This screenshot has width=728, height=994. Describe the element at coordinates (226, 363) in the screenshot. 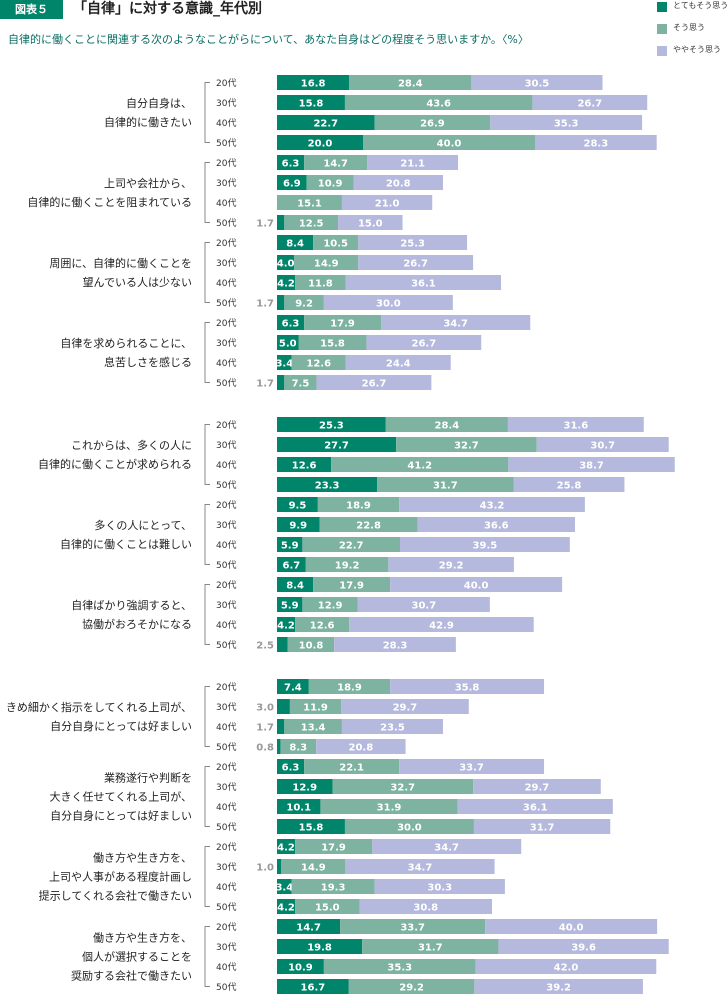

I see `age-label: 40代` at that location.